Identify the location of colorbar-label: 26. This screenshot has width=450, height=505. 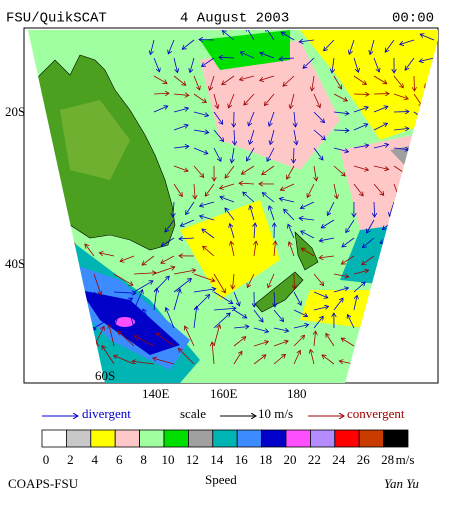
(364, 459).